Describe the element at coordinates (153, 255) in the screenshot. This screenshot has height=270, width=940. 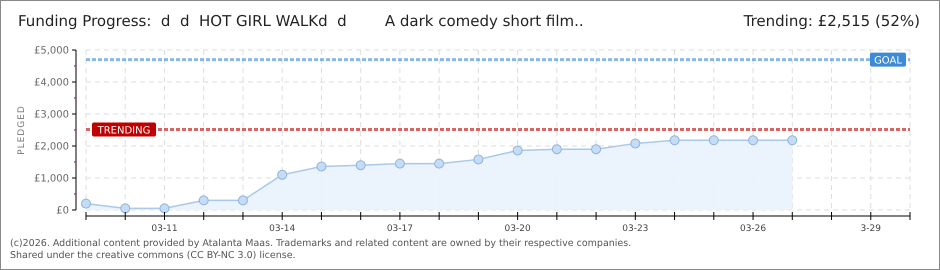
I see `text: Shared under the creative commons (CC BY-NC 3.0) license.` at that location.